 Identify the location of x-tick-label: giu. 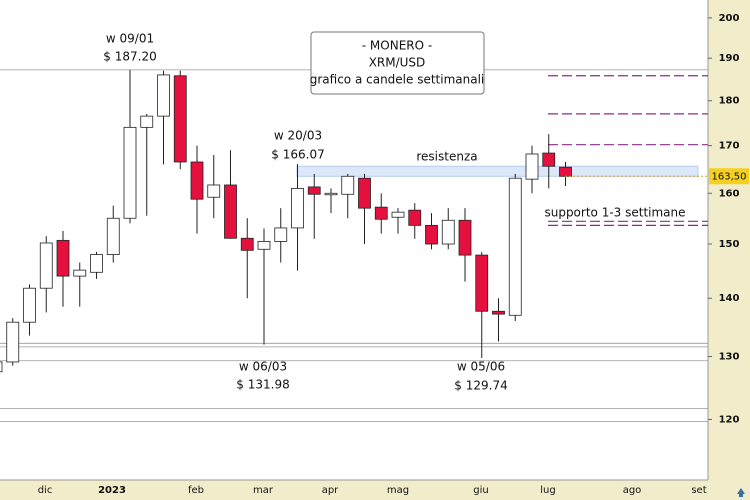
(480, 490).